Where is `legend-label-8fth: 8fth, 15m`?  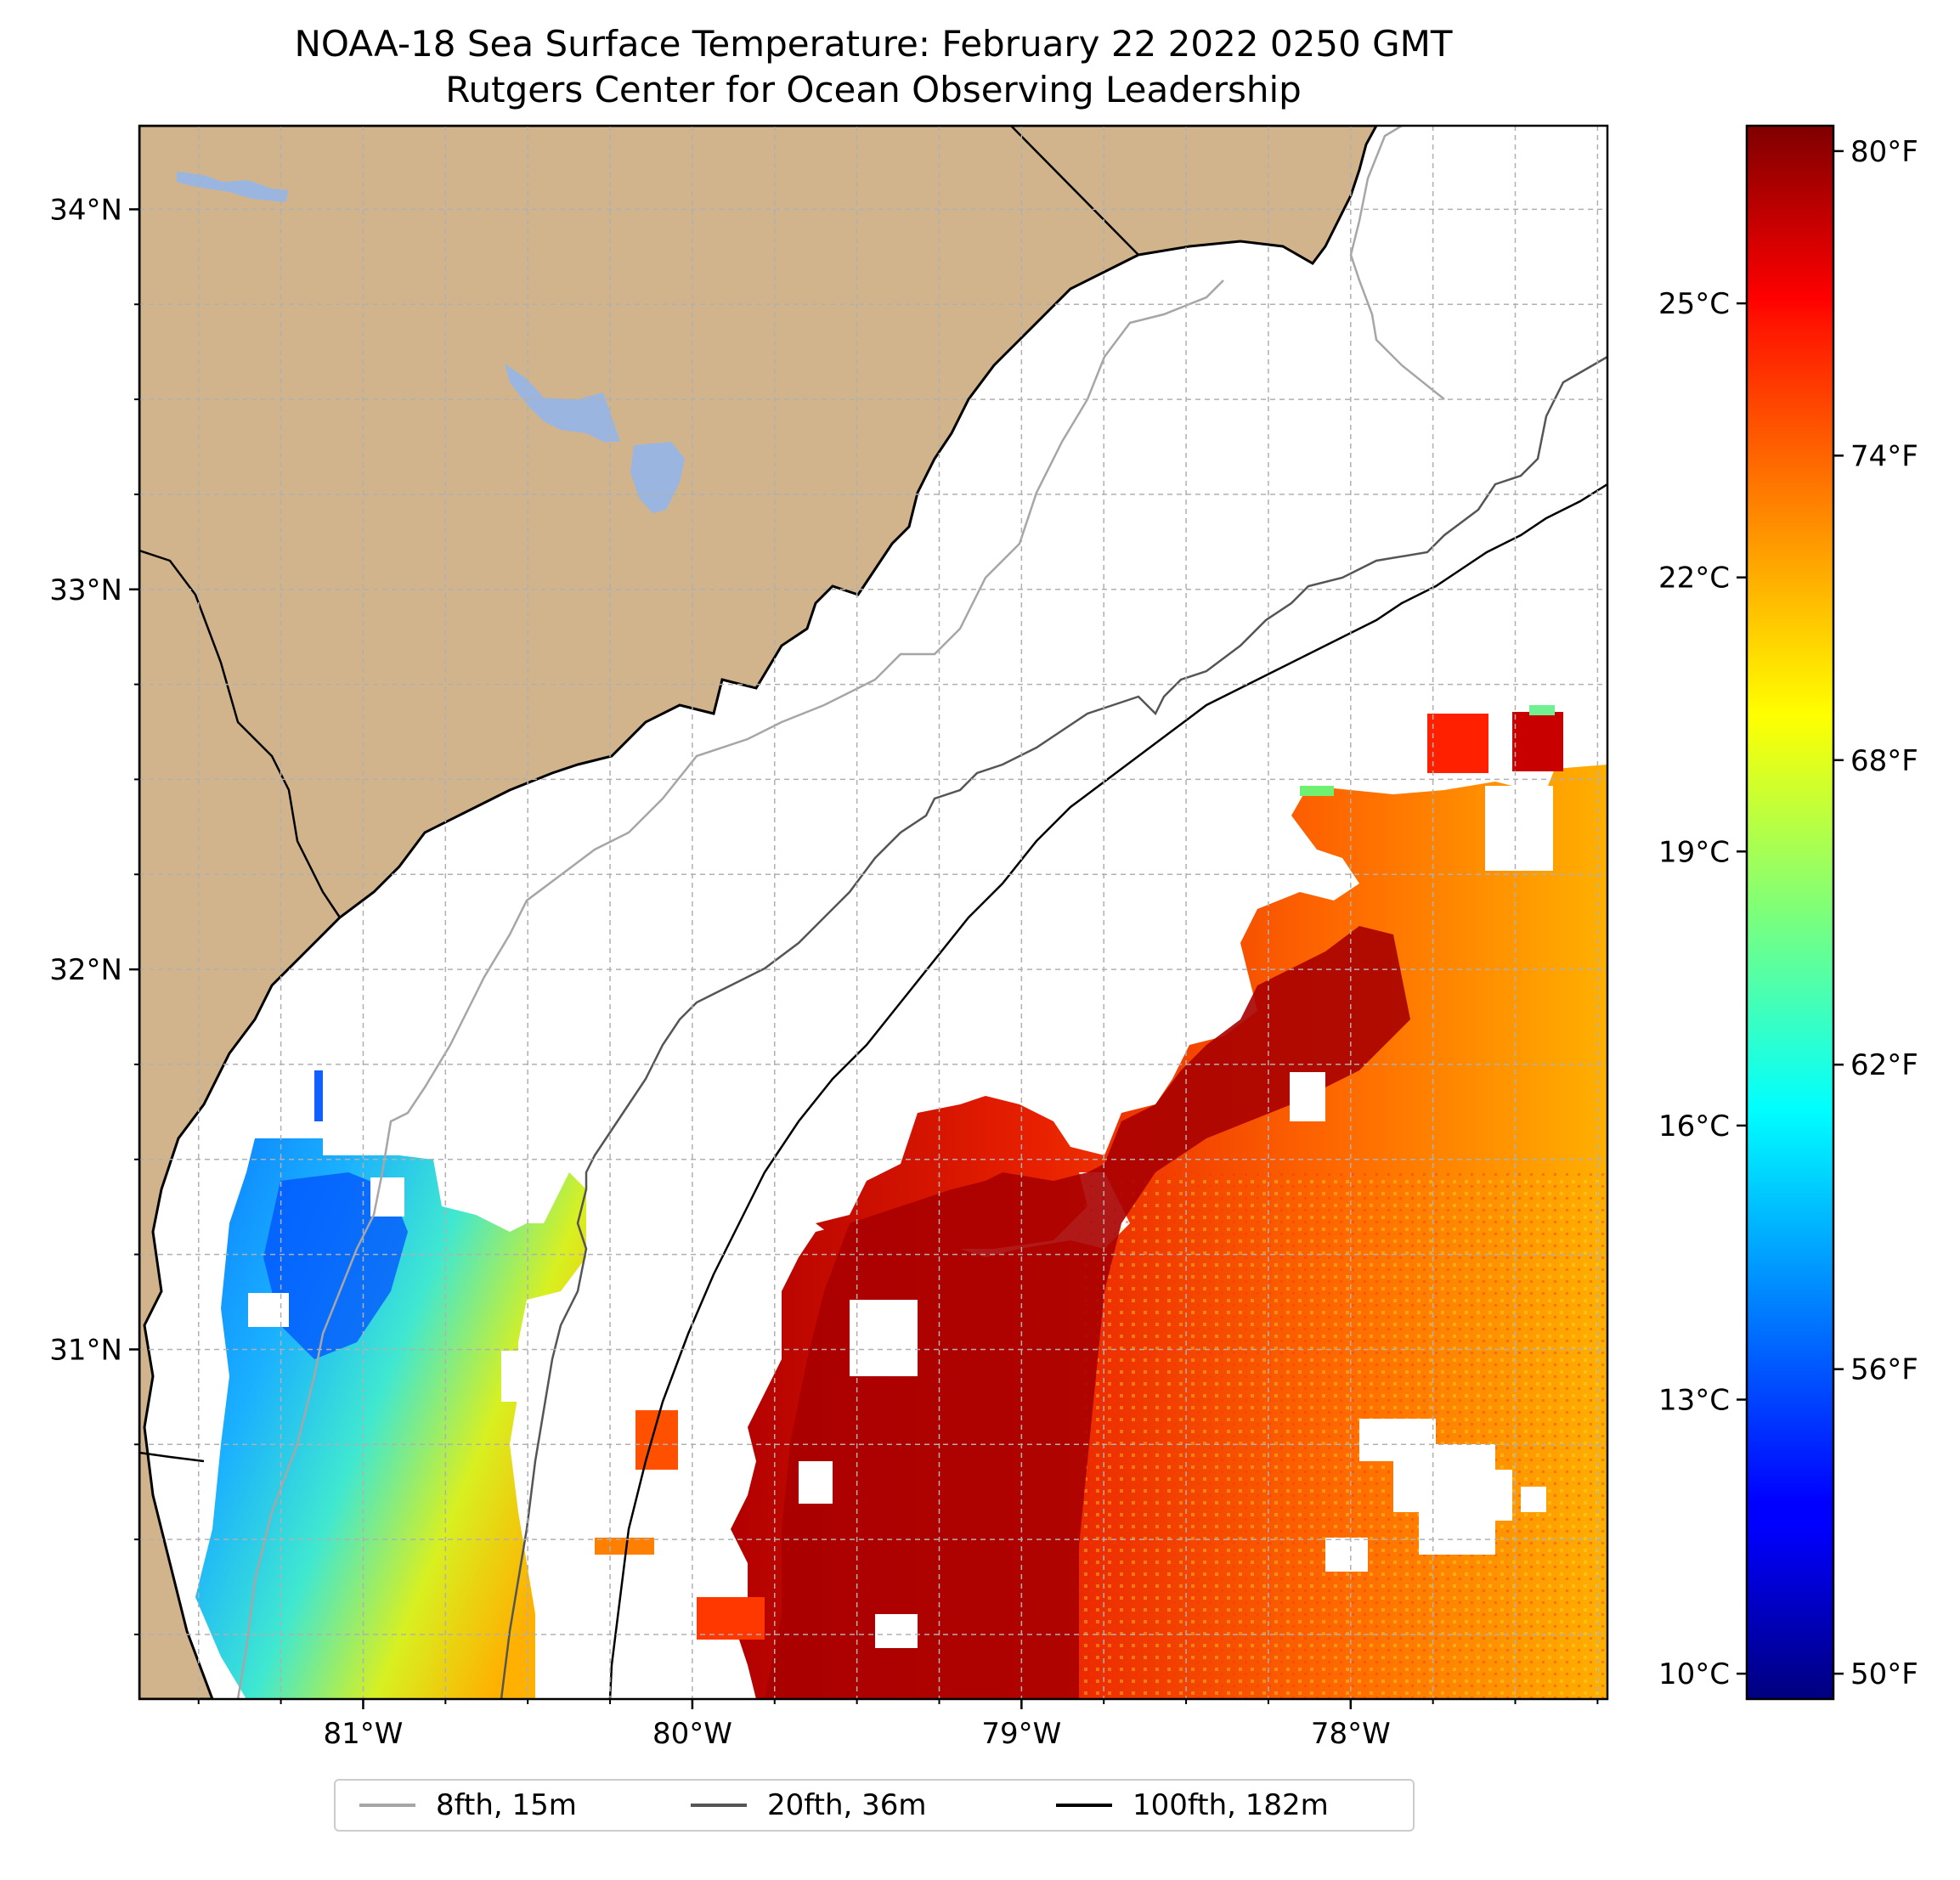
legend-label-8fth: 8fth, 15m is located at coordinates (507, 1805).